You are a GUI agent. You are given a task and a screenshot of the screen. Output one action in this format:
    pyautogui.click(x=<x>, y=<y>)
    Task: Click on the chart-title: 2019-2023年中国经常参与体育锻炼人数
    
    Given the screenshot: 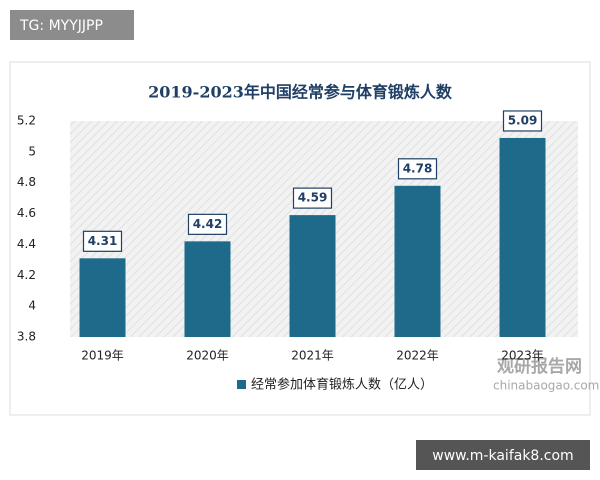 What is the action you would take?
    pyautogui.click(x=300, y=92)
    